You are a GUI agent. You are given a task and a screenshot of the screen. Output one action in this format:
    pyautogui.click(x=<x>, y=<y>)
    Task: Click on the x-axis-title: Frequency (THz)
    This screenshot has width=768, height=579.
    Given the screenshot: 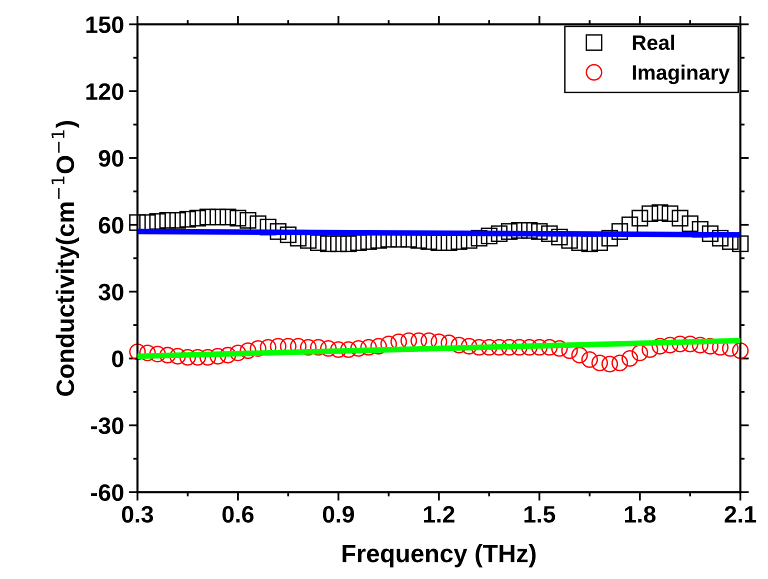 What is the action you would take?
    pyautogui.click(x=439, y=556)
    